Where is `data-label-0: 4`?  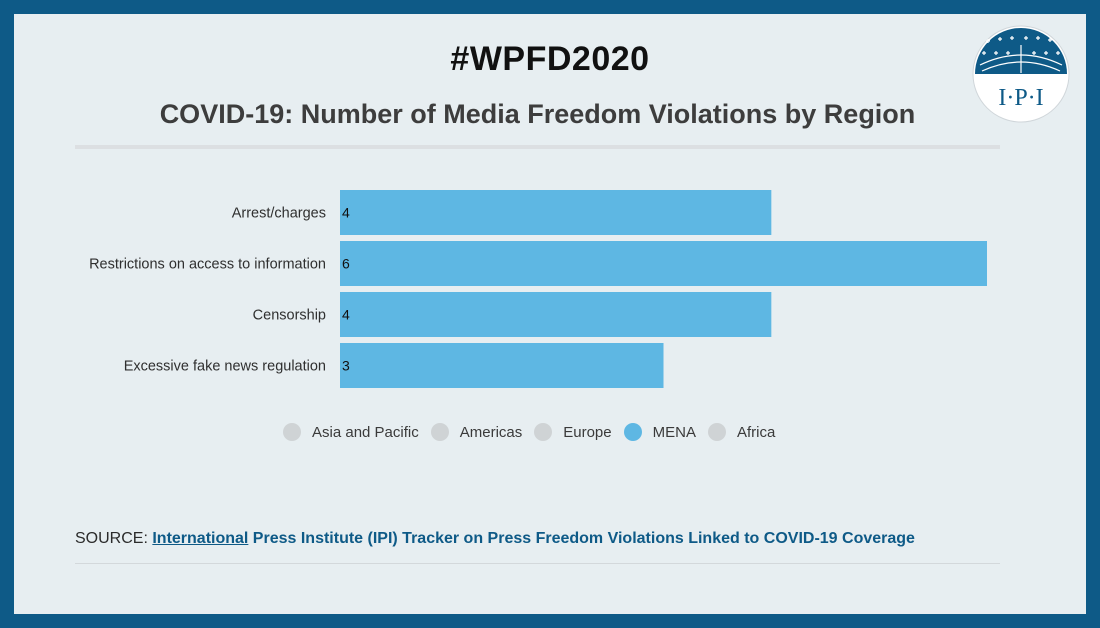 data-label-0: 4 is located at coordinates (346, 213).